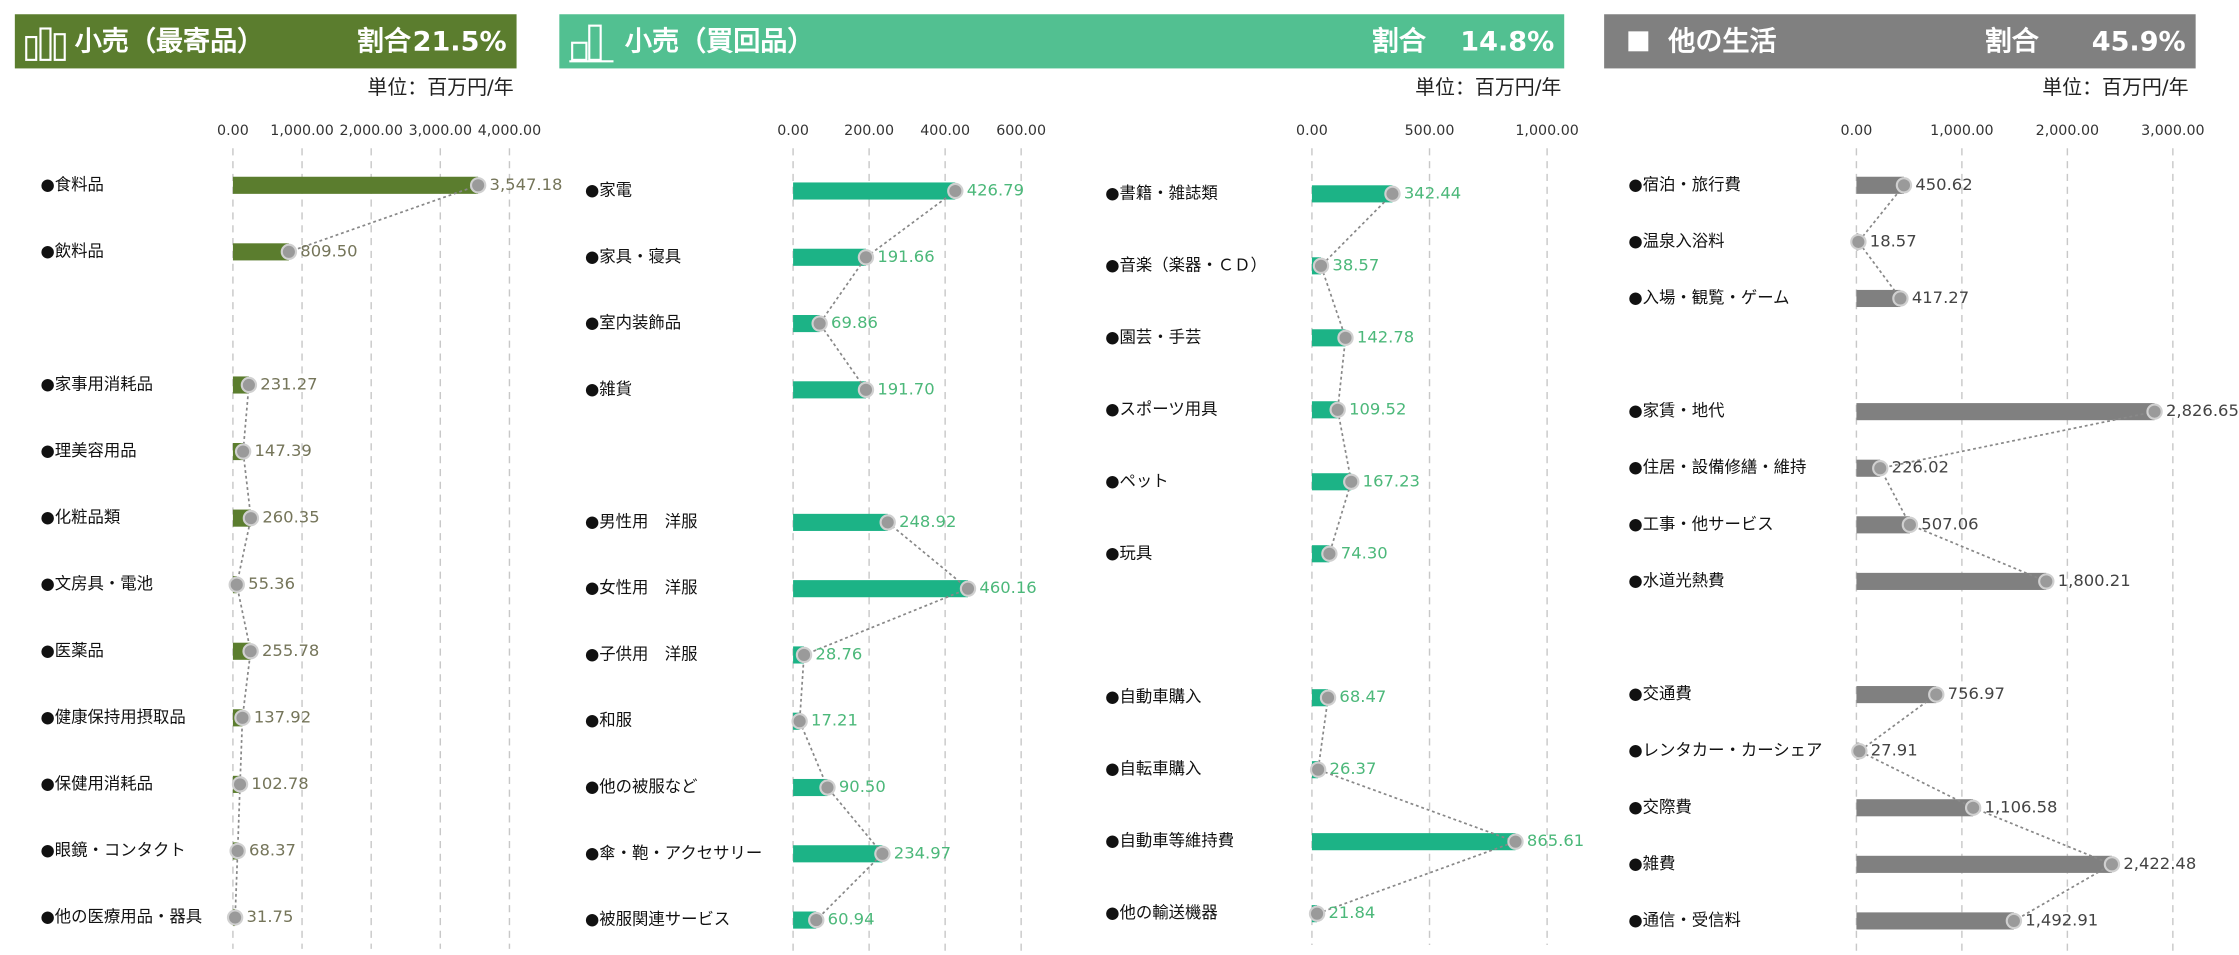  Describe the element at coordinates (272, 849) in the screenshot. I see `value-label: 68.37` at that location.